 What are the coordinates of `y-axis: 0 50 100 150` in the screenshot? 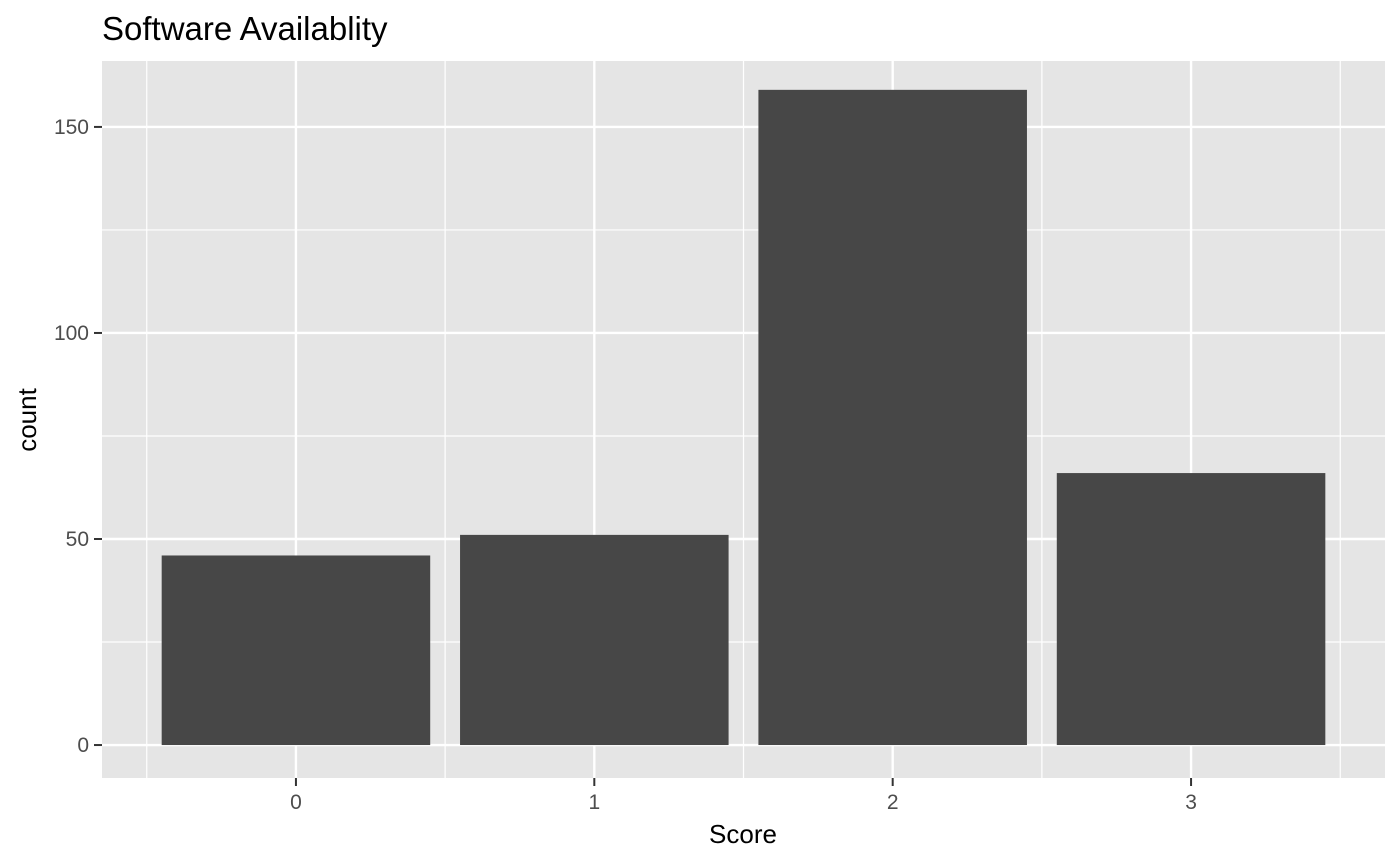 It's located at (78, 436).